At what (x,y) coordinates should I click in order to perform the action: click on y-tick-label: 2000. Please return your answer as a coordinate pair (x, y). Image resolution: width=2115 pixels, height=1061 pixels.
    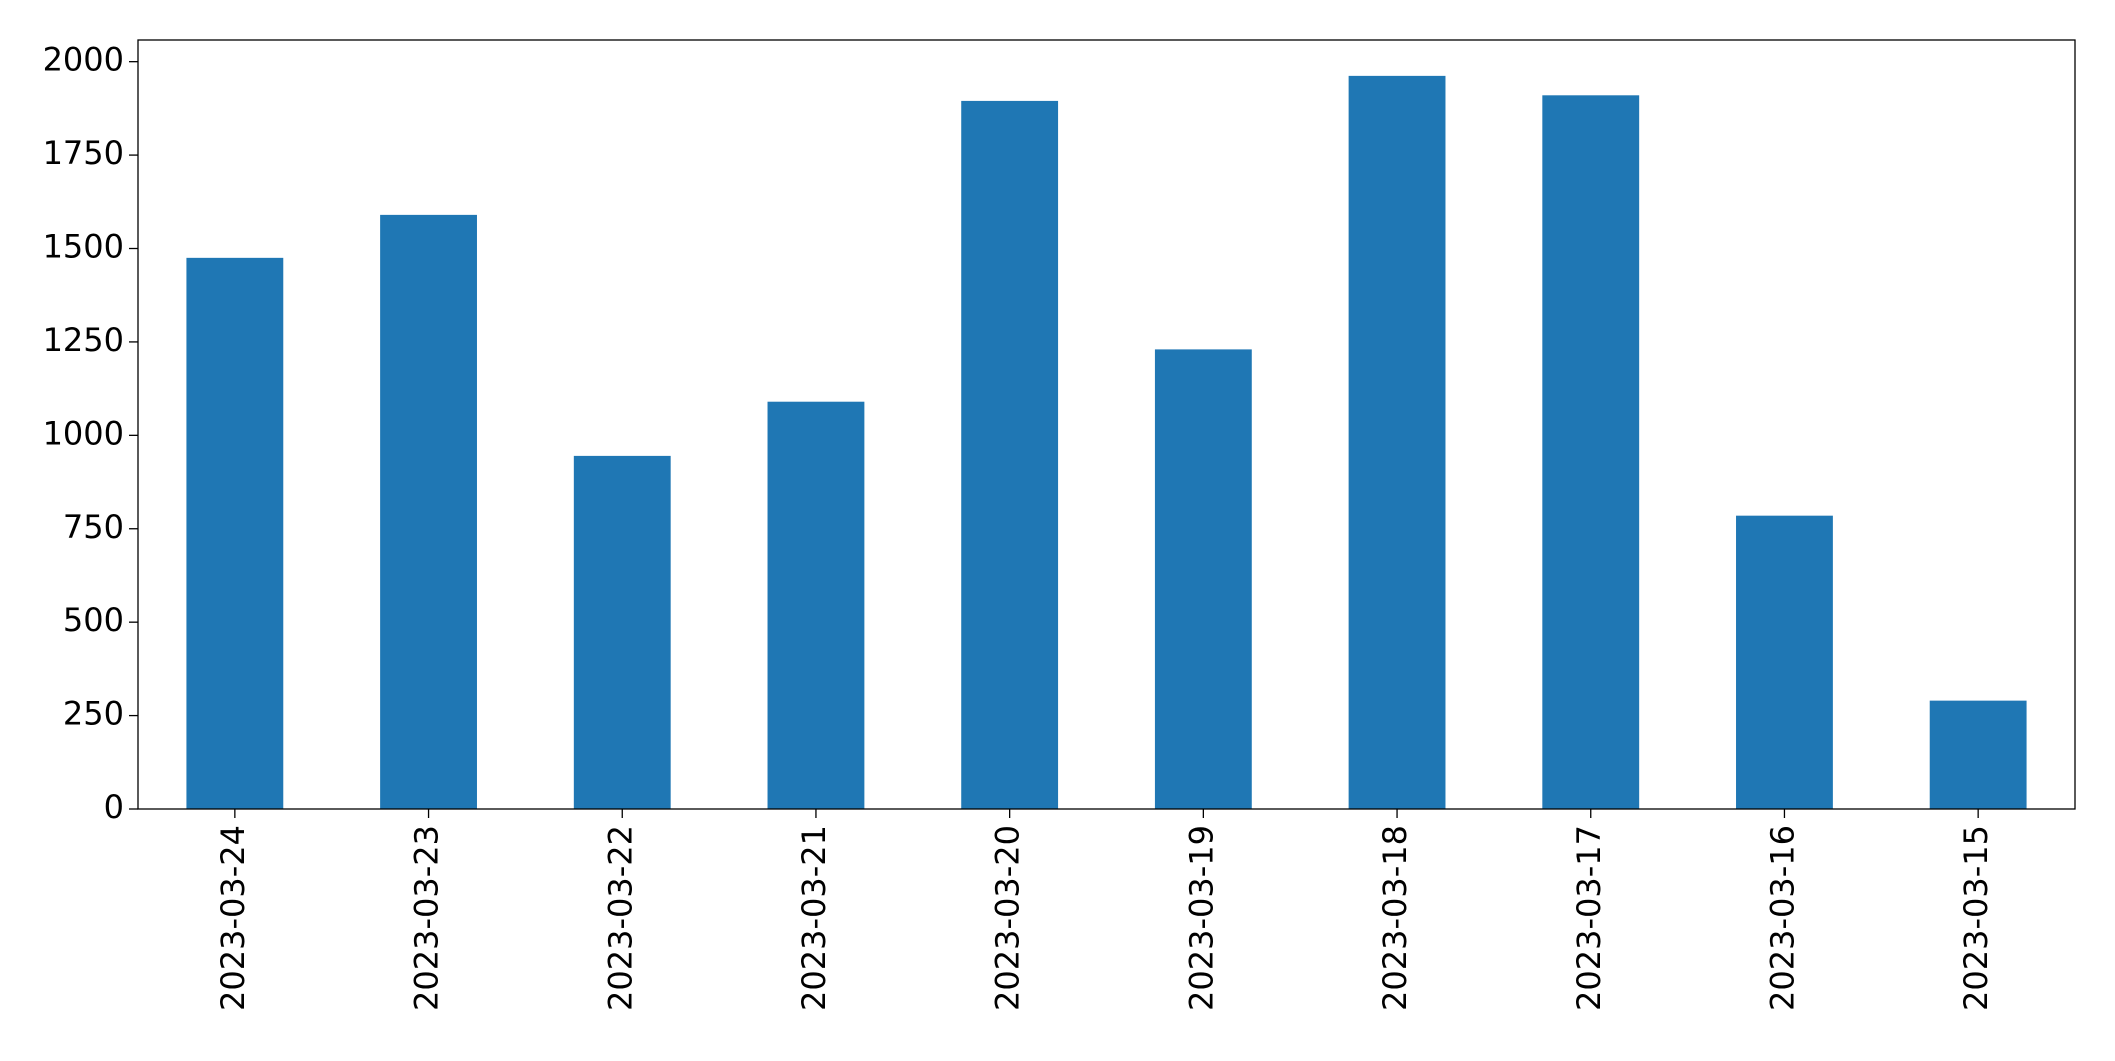
    Looking at the image, I should click on (83, 60).